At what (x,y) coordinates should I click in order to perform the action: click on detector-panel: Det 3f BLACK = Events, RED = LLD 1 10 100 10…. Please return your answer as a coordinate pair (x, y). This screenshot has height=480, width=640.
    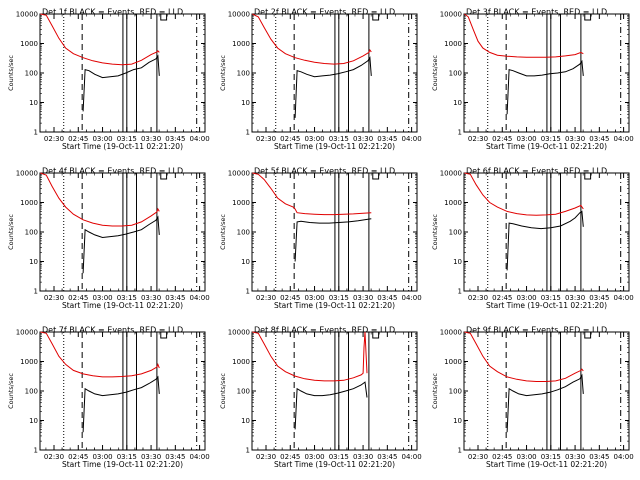
    Looking at the image, I should click on (532, 80).